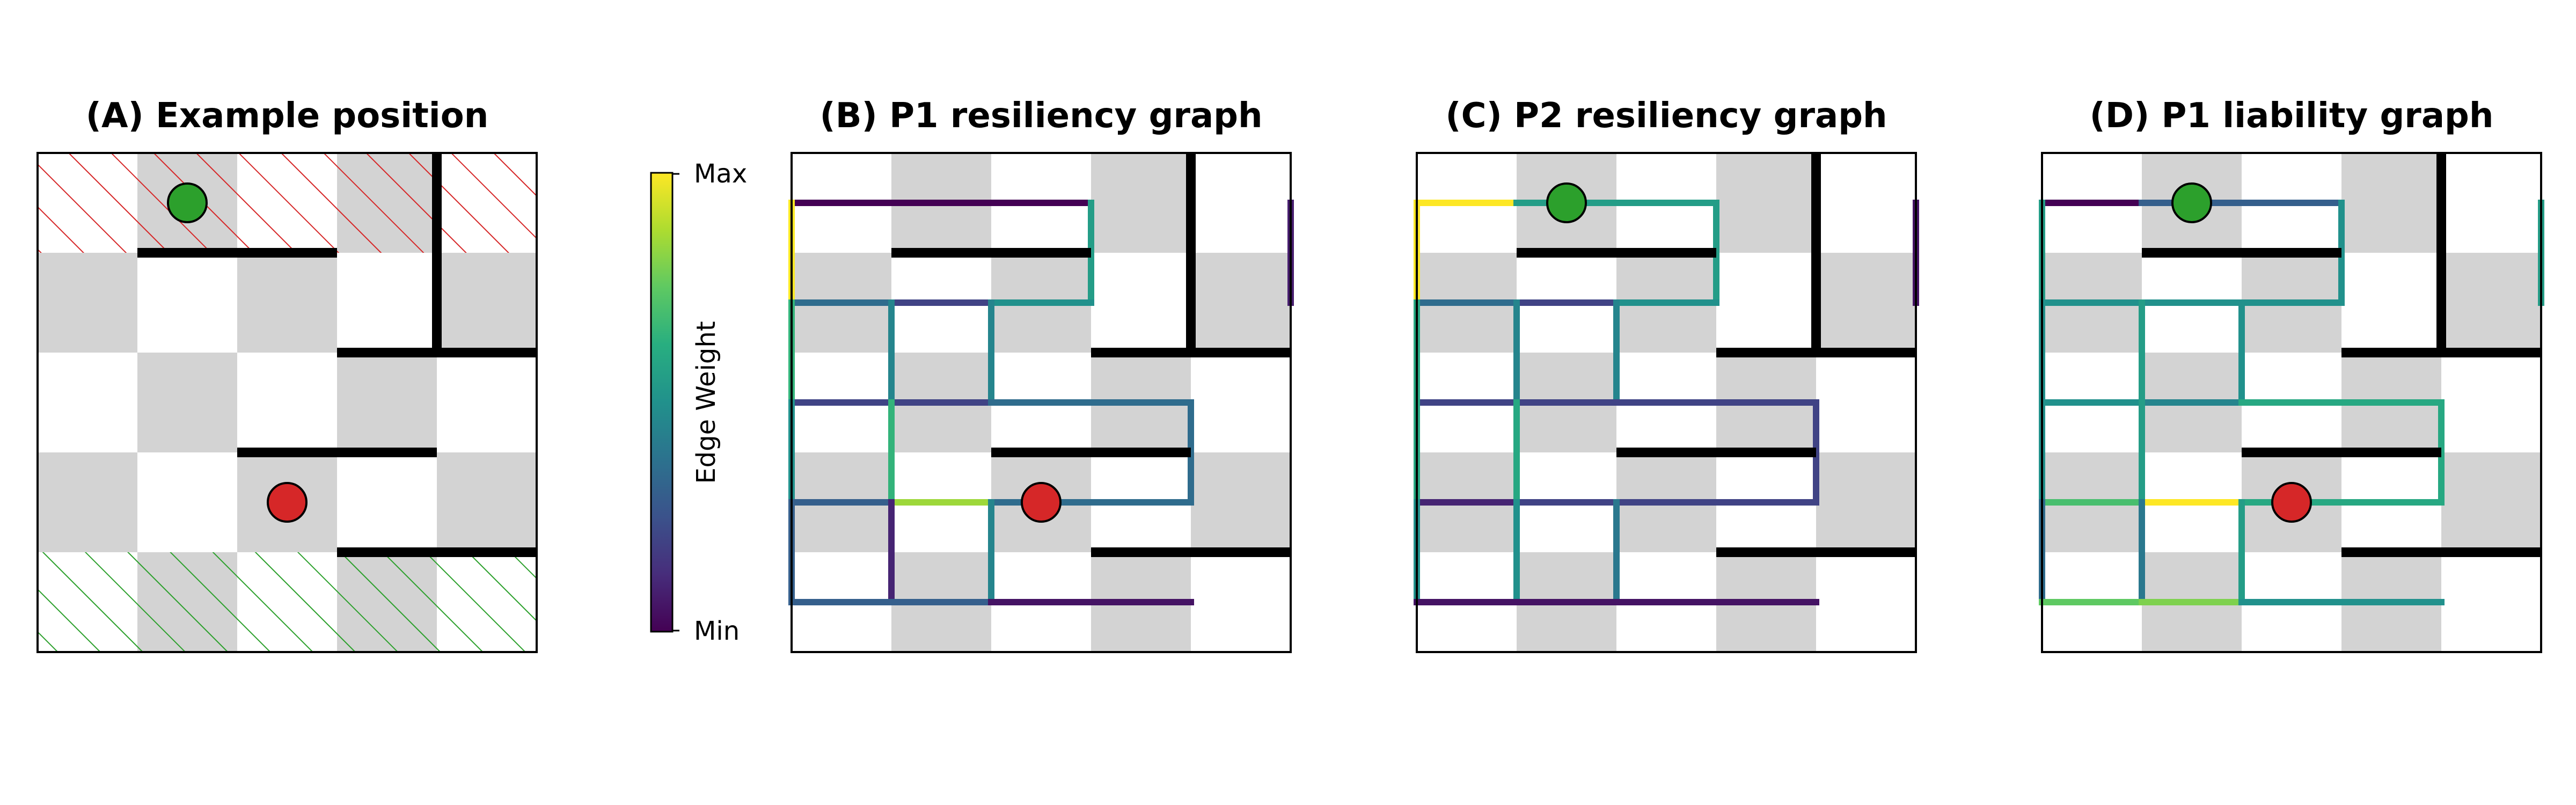 The image size is (2576, 805). I want to click on panel-d-title: (D) P1 liability graph, so click(2292, 116).